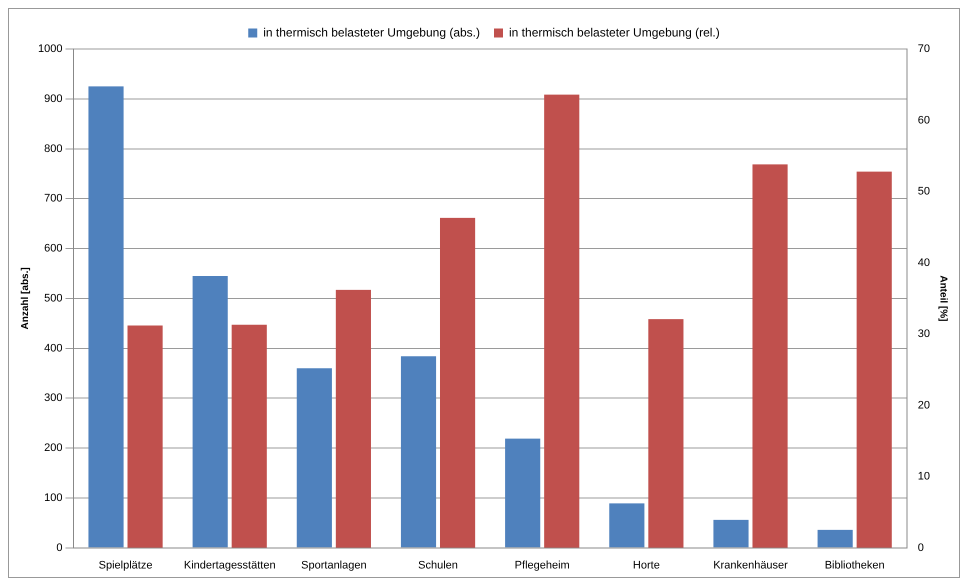 The image size is (972, 586). I want to click on y2-tick-label: 40, so click(924, 262).